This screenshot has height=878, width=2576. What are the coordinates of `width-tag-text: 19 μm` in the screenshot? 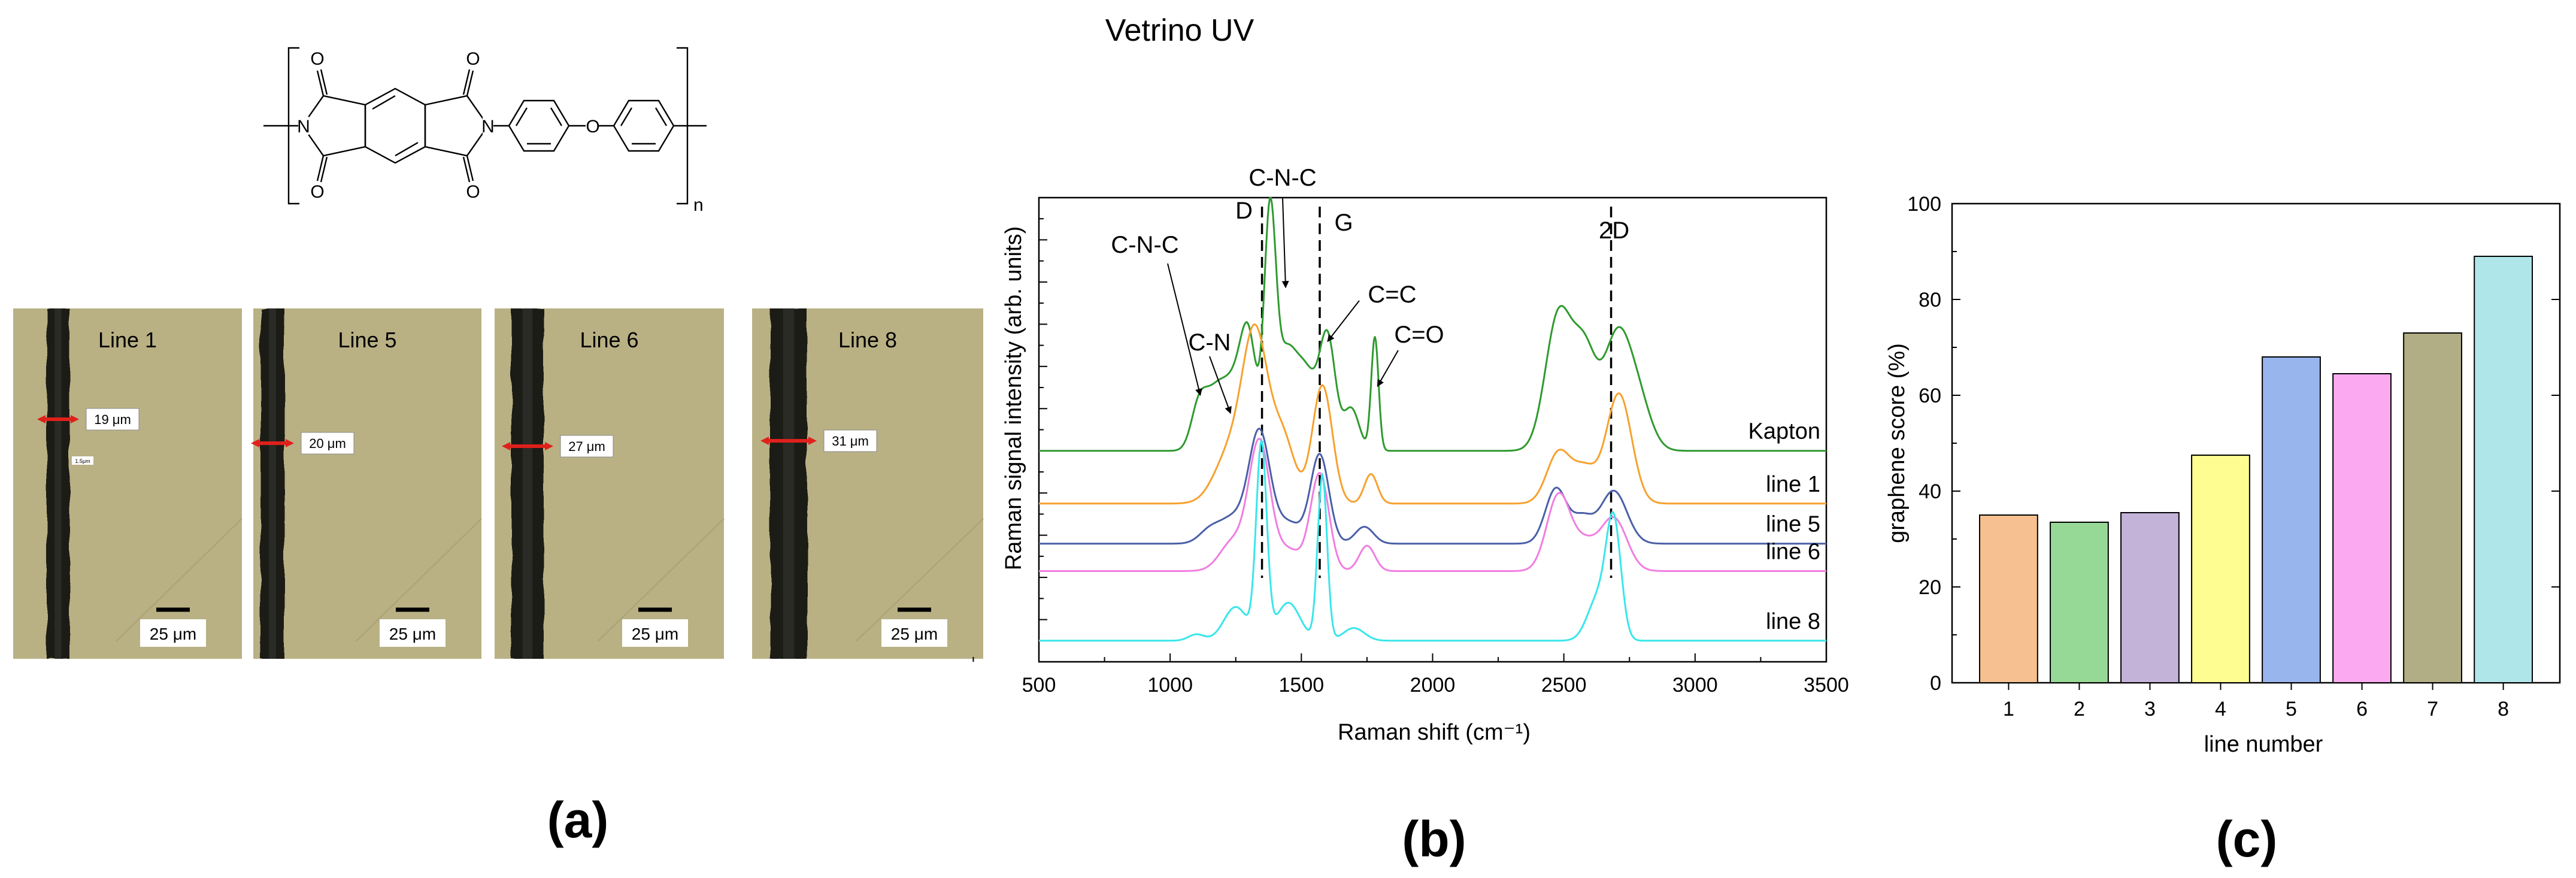 It's located at (112, 419).